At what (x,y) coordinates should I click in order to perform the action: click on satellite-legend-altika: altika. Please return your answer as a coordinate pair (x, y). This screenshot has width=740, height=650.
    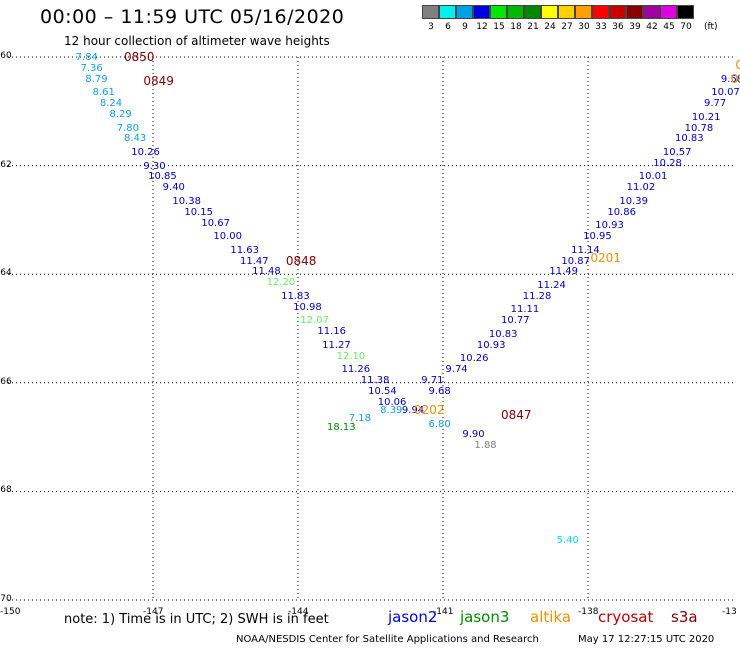
    Looking at the image, I should click on (551, 617).